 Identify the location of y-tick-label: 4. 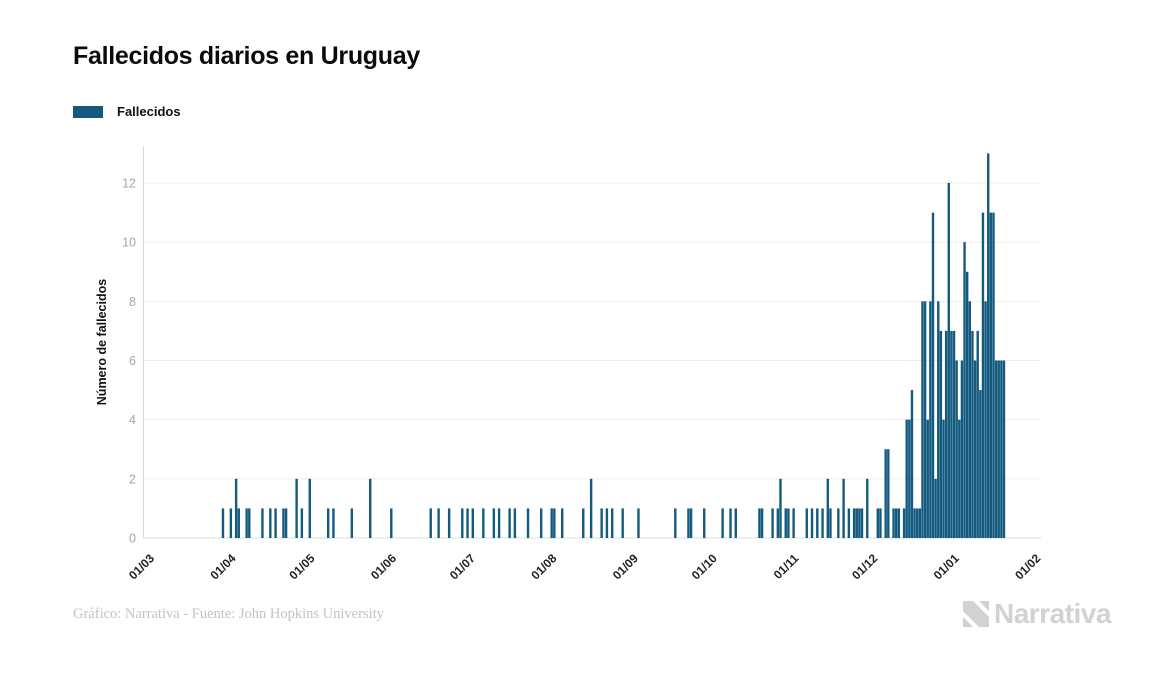
(132, 420).